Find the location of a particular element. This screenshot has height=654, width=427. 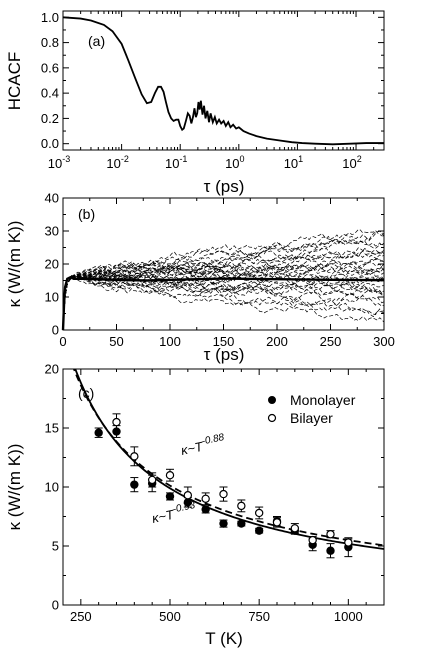

panel-a-xtick-exponent: -1 is located at coordinates (183, 159).